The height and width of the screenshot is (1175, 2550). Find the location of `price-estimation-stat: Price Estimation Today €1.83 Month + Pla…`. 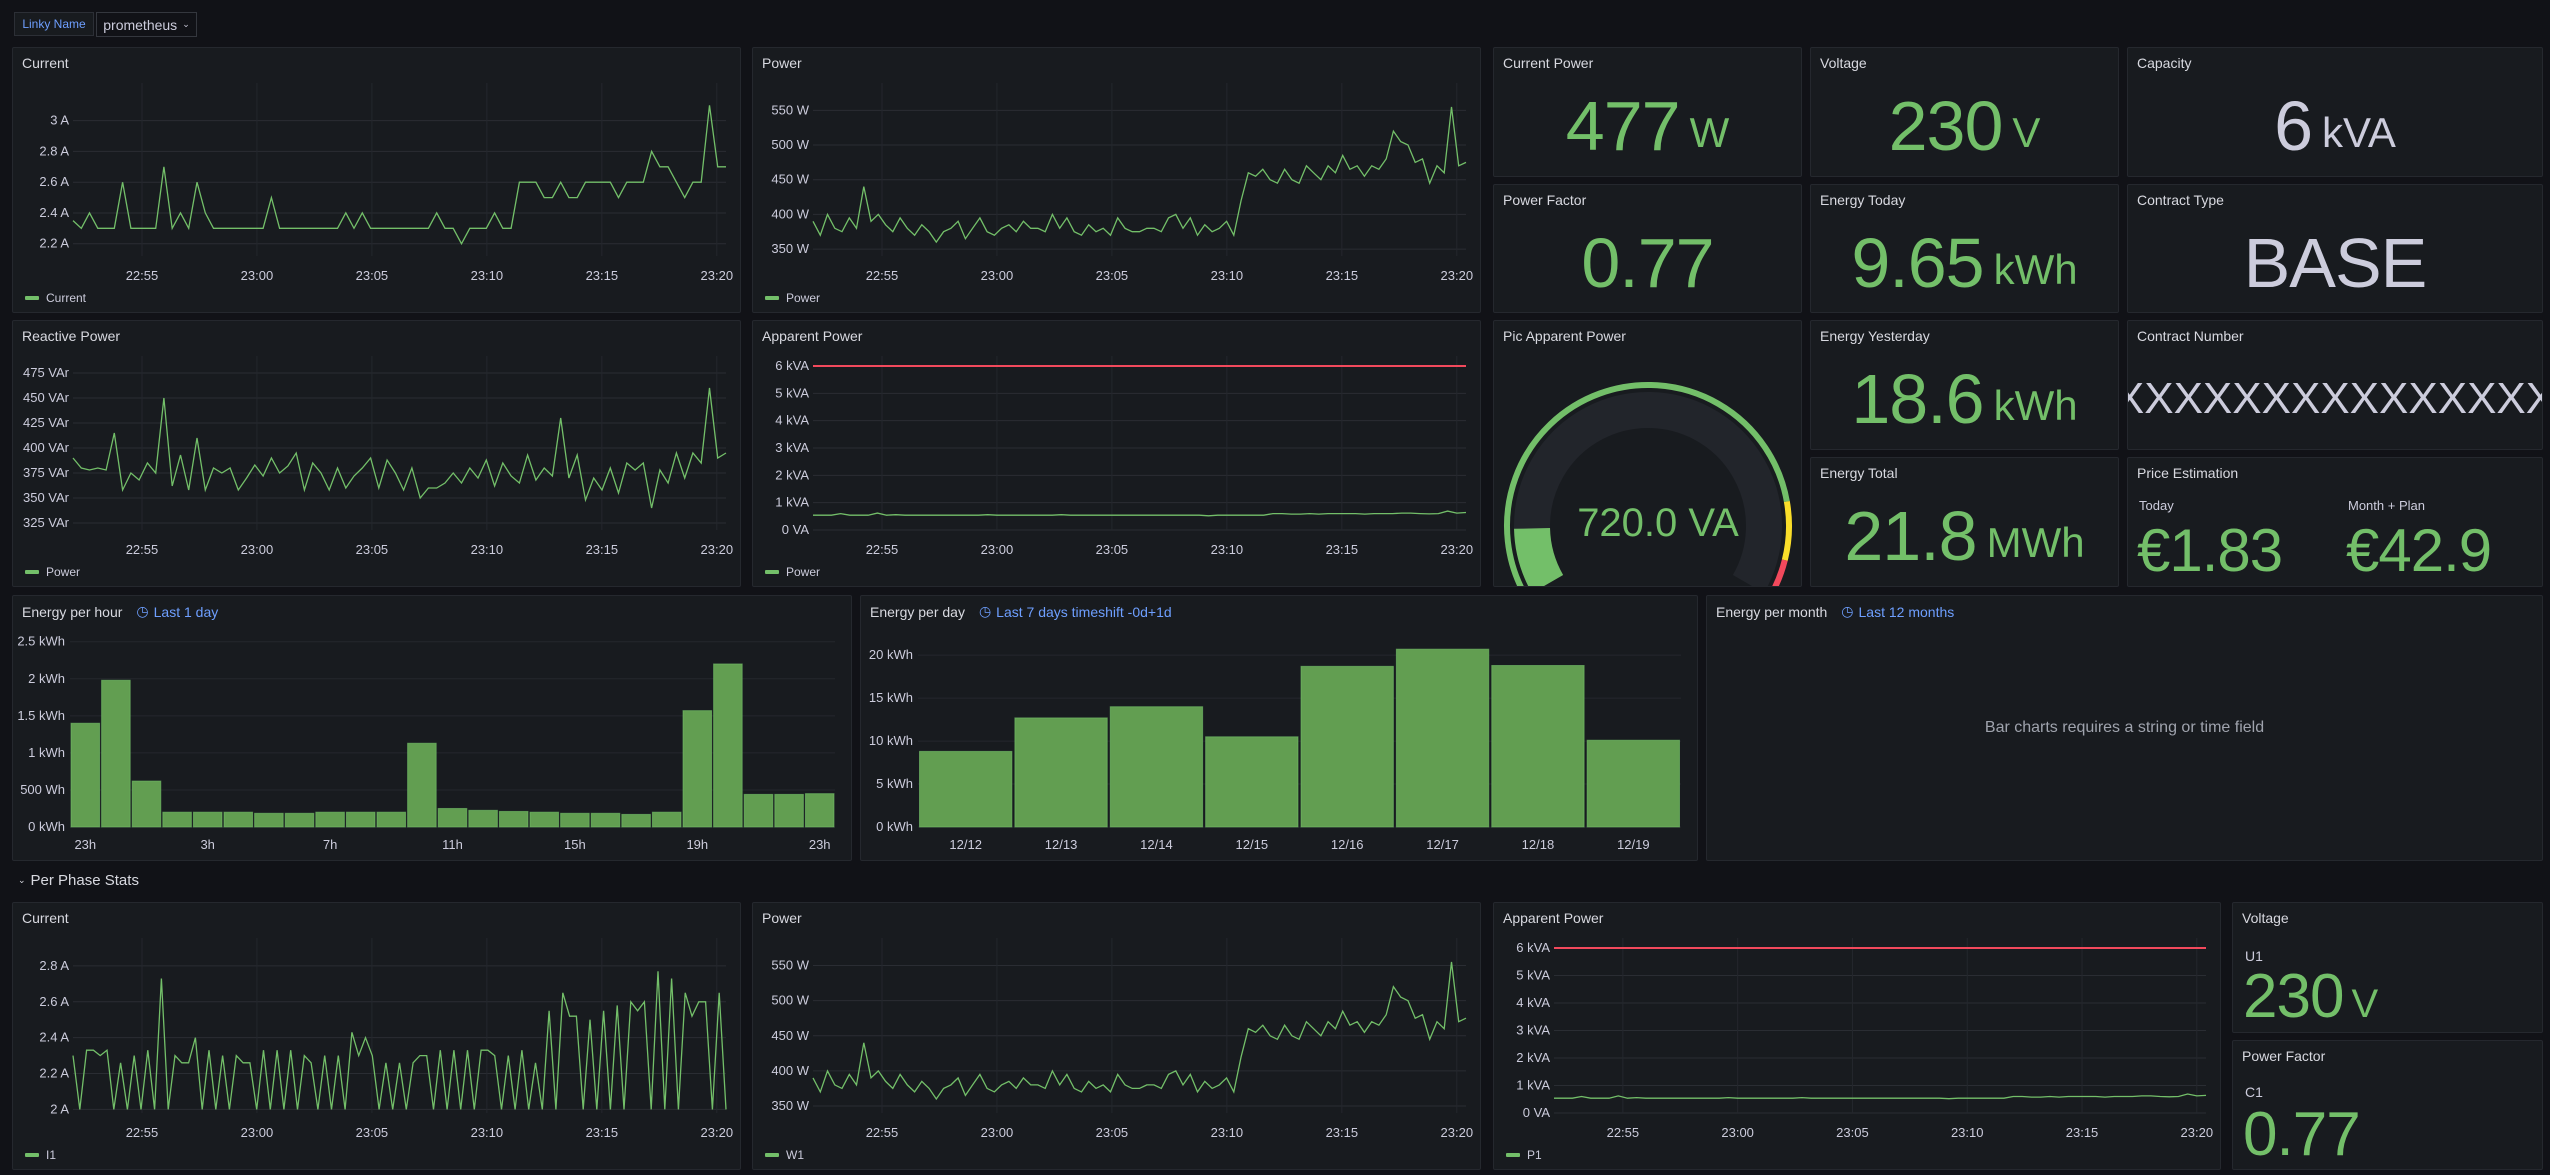

price-estimation-stat: Price Estimation Today €1.83 Month + Pla… is located at coordinates (2335, 522).